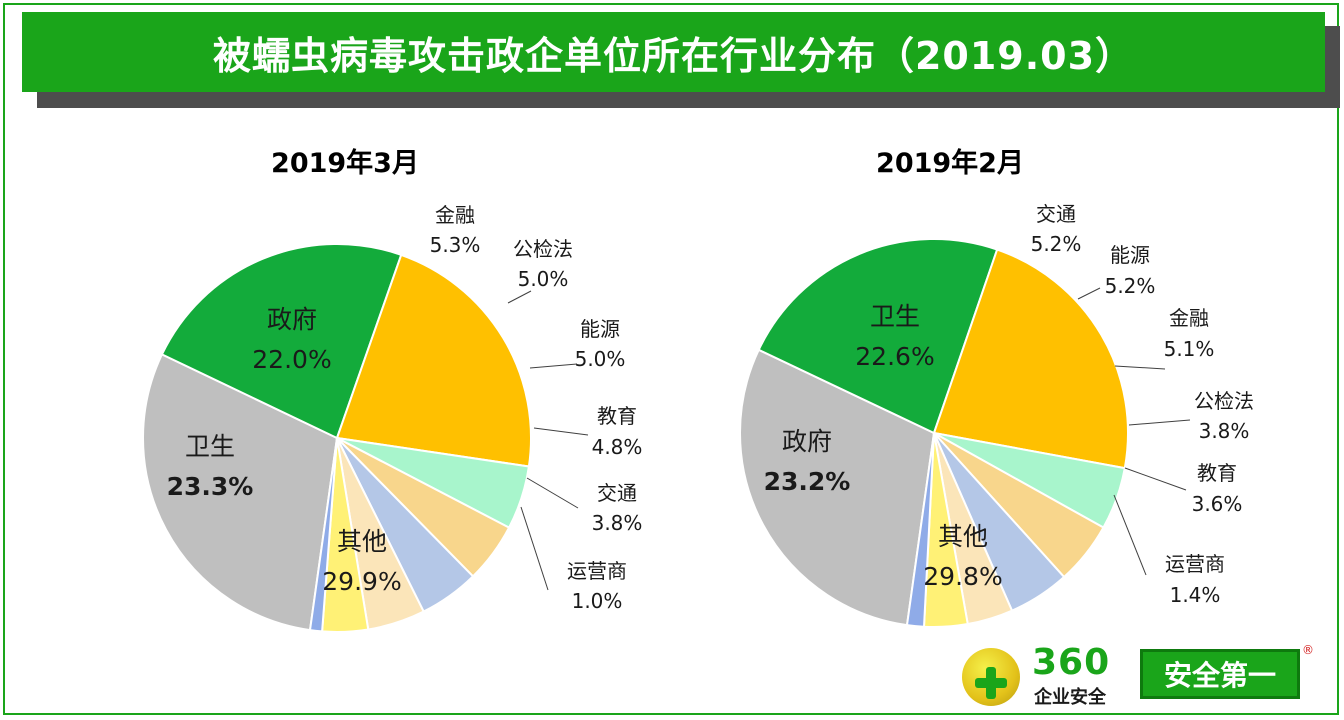  What do you see at coordinates (345, 163) in the screenshot?
I see `chart-title: 2019年3月` at bounding box center [345, 163].